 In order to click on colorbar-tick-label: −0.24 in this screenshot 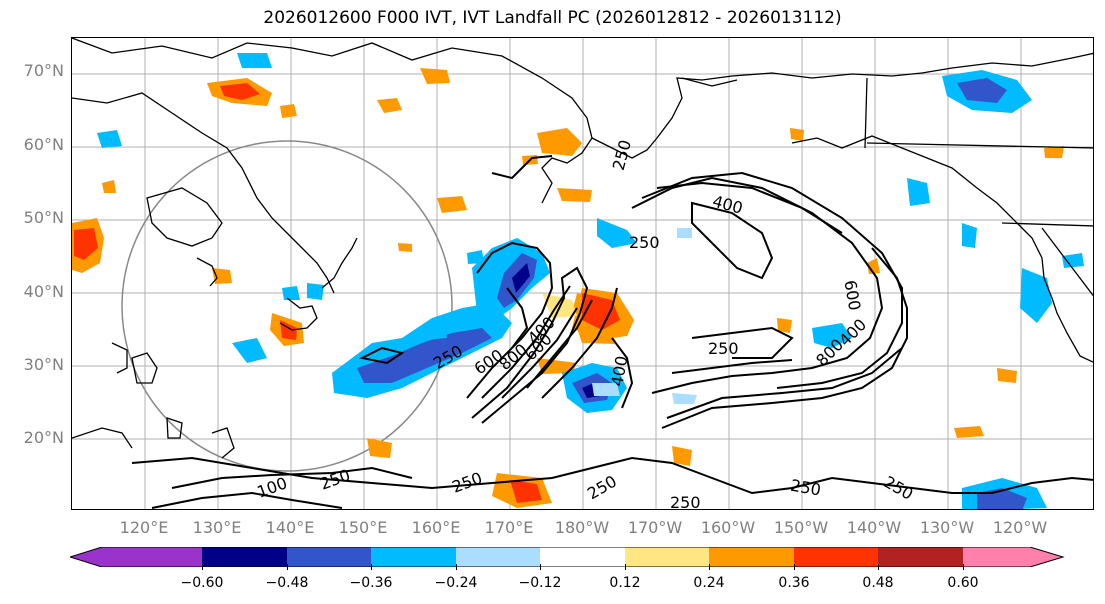, I will do `click(456, 583)`.